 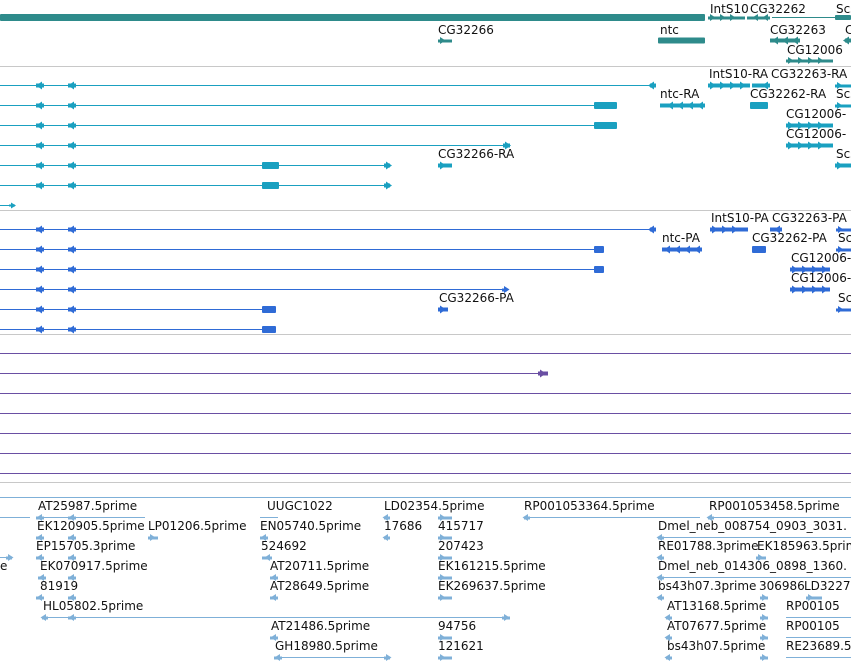 I want to click on feature-label: AT13168.5prime, so click(x=717, y=606).